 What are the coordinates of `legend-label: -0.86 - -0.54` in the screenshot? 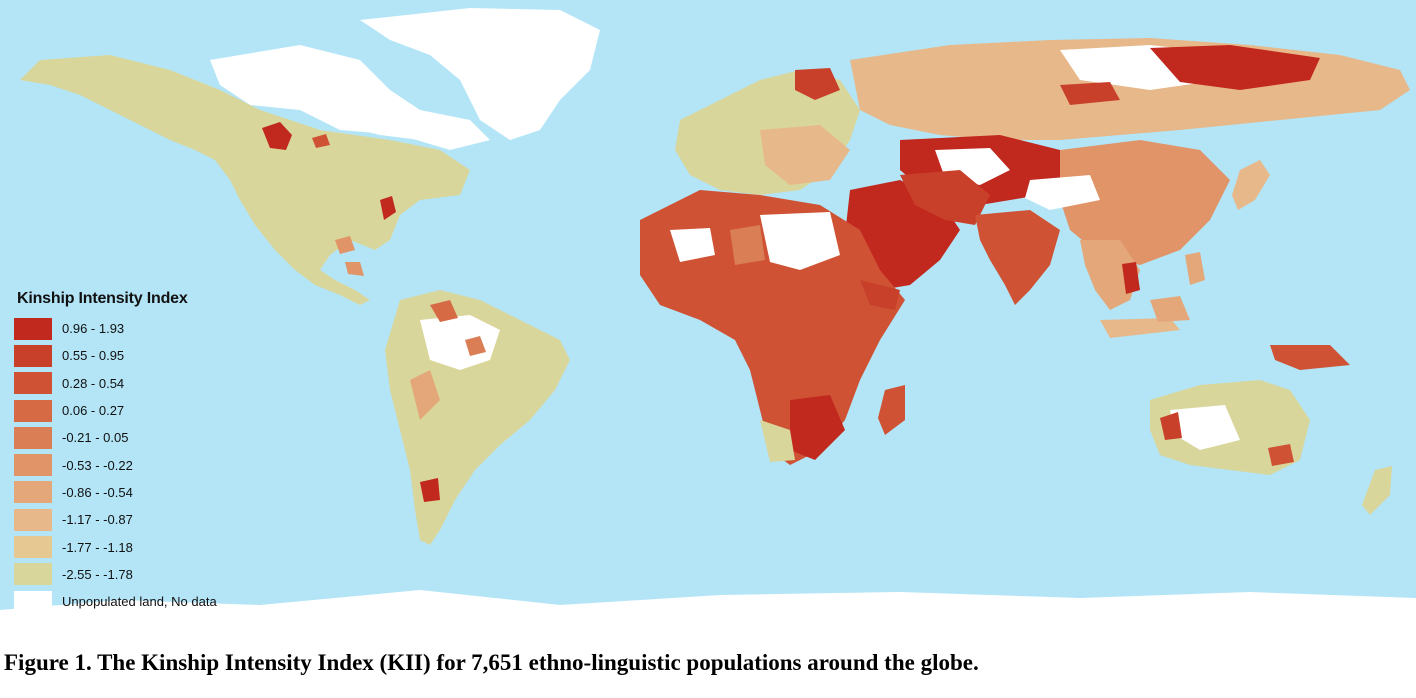 It's located at (97, 492).